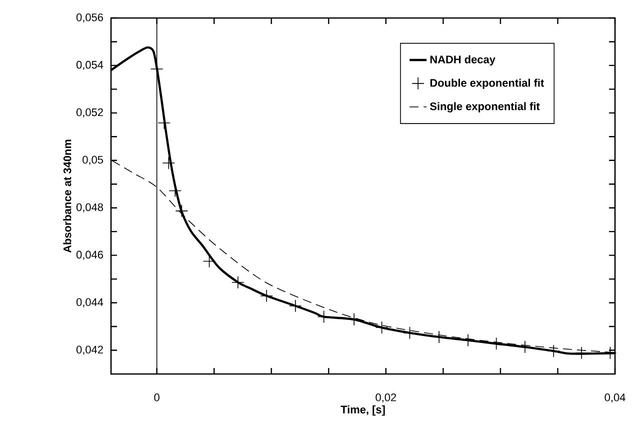 This screenshot has width=633, height=445. What do you see at coordinates (89, 113) in the screenshot?
I see `y-tick-label: 0,052` at bounding box center [89, 113].